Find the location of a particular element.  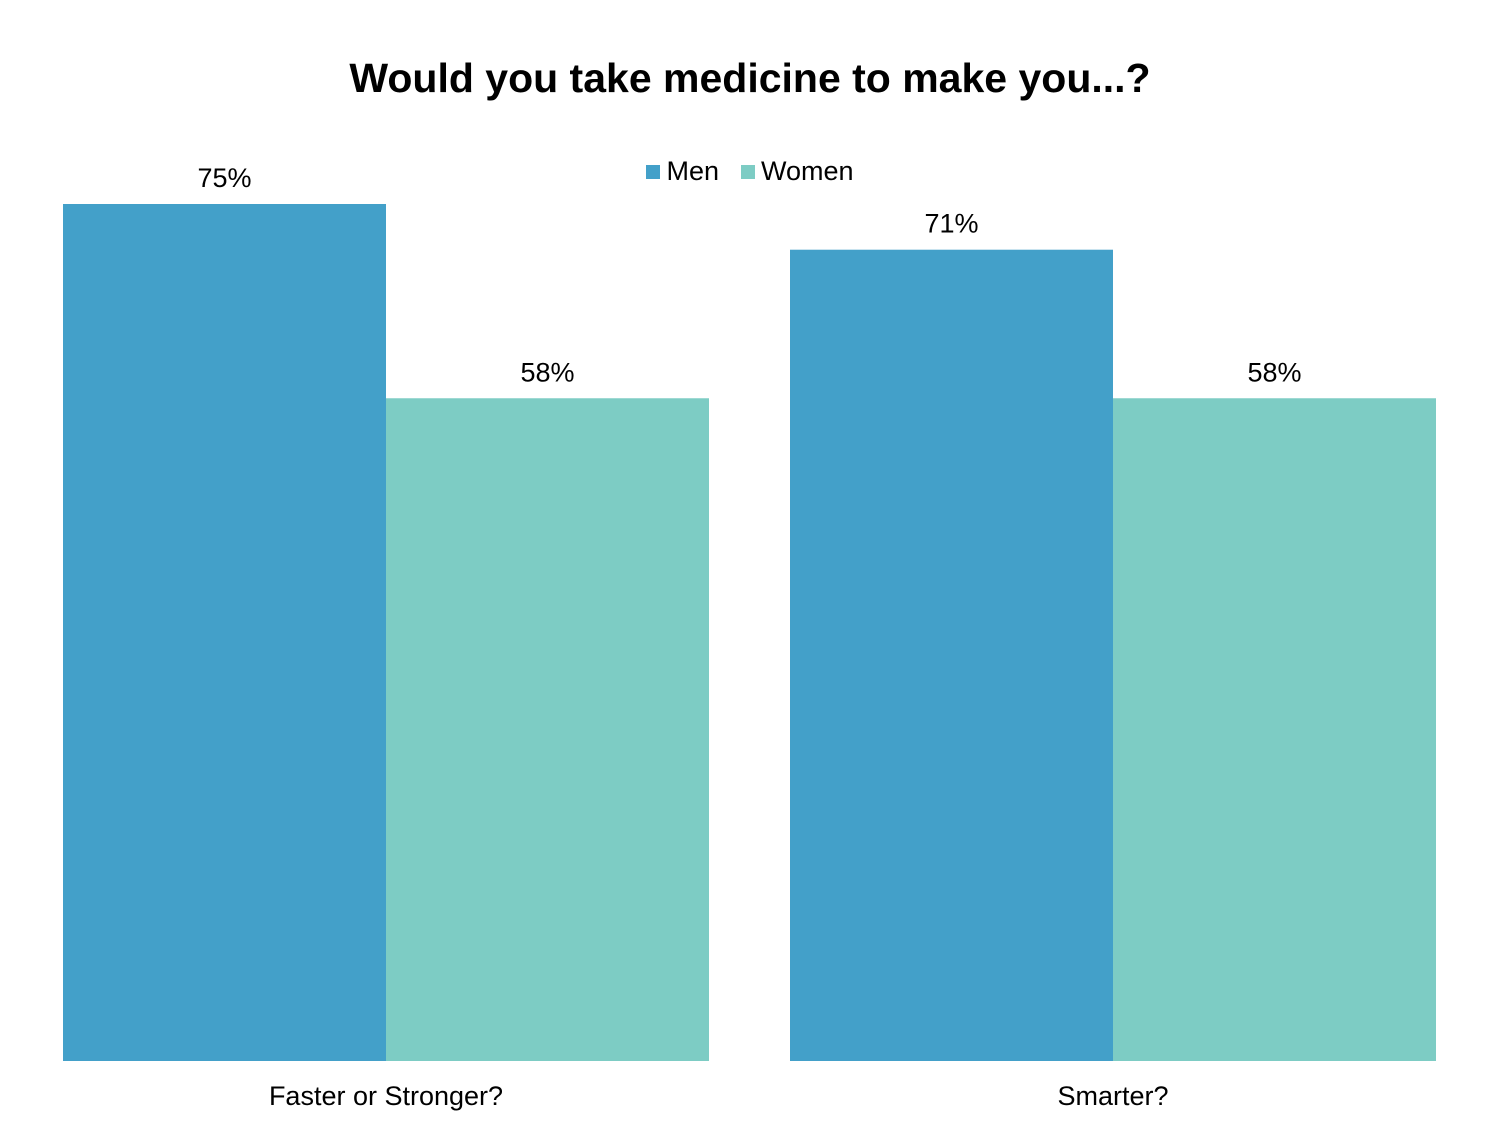

legend: Men Women is located at coordinates (750, 171).